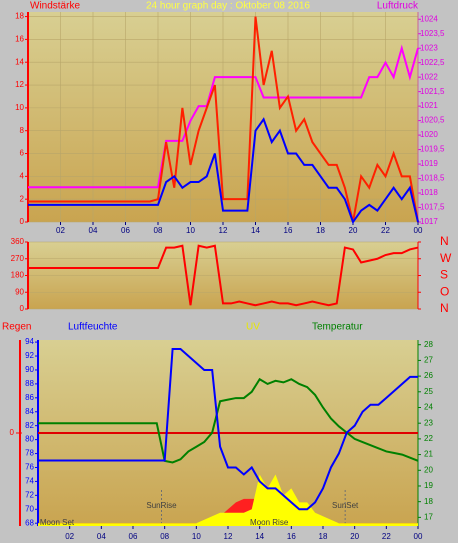 This screenshot has width=458, height=543. I want to click on y2-tick-label: 26, so click(428, 375).